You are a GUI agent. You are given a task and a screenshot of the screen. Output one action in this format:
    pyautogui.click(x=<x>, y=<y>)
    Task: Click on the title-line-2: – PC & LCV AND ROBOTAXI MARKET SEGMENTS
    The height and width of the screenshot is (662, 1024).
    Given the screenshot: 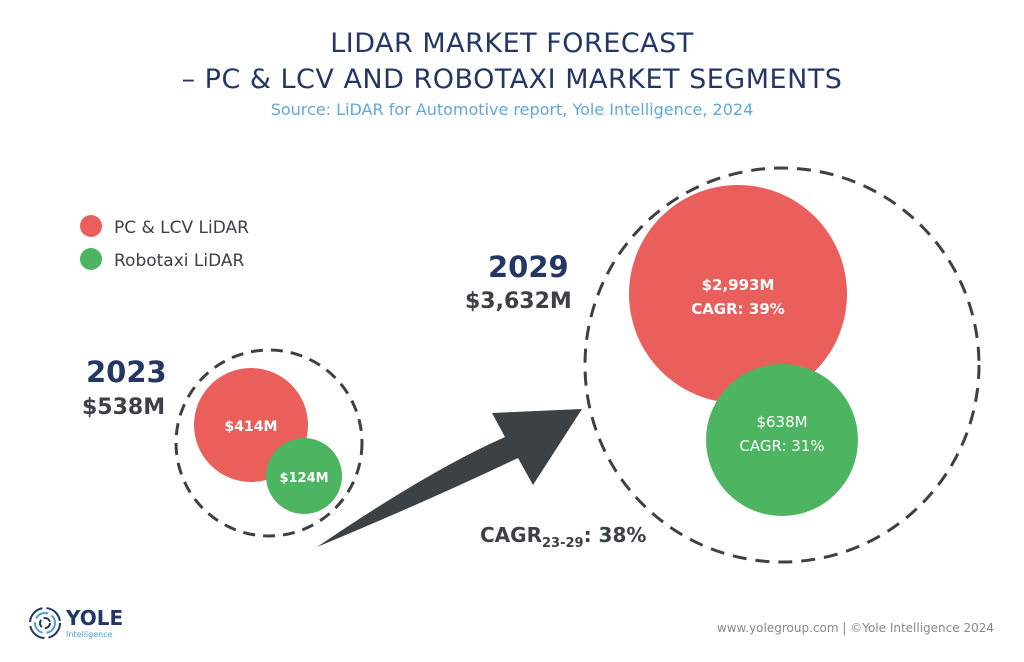 What is the action you would take?
    pyautogui.click(x=512, y=79)
    